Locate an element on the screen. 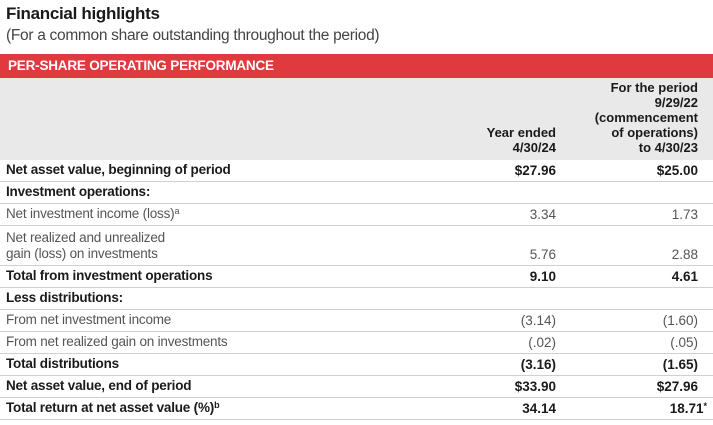 This screenshot has height=425, width=713. value-period: (1.60) is located at coordinates (680, 320).